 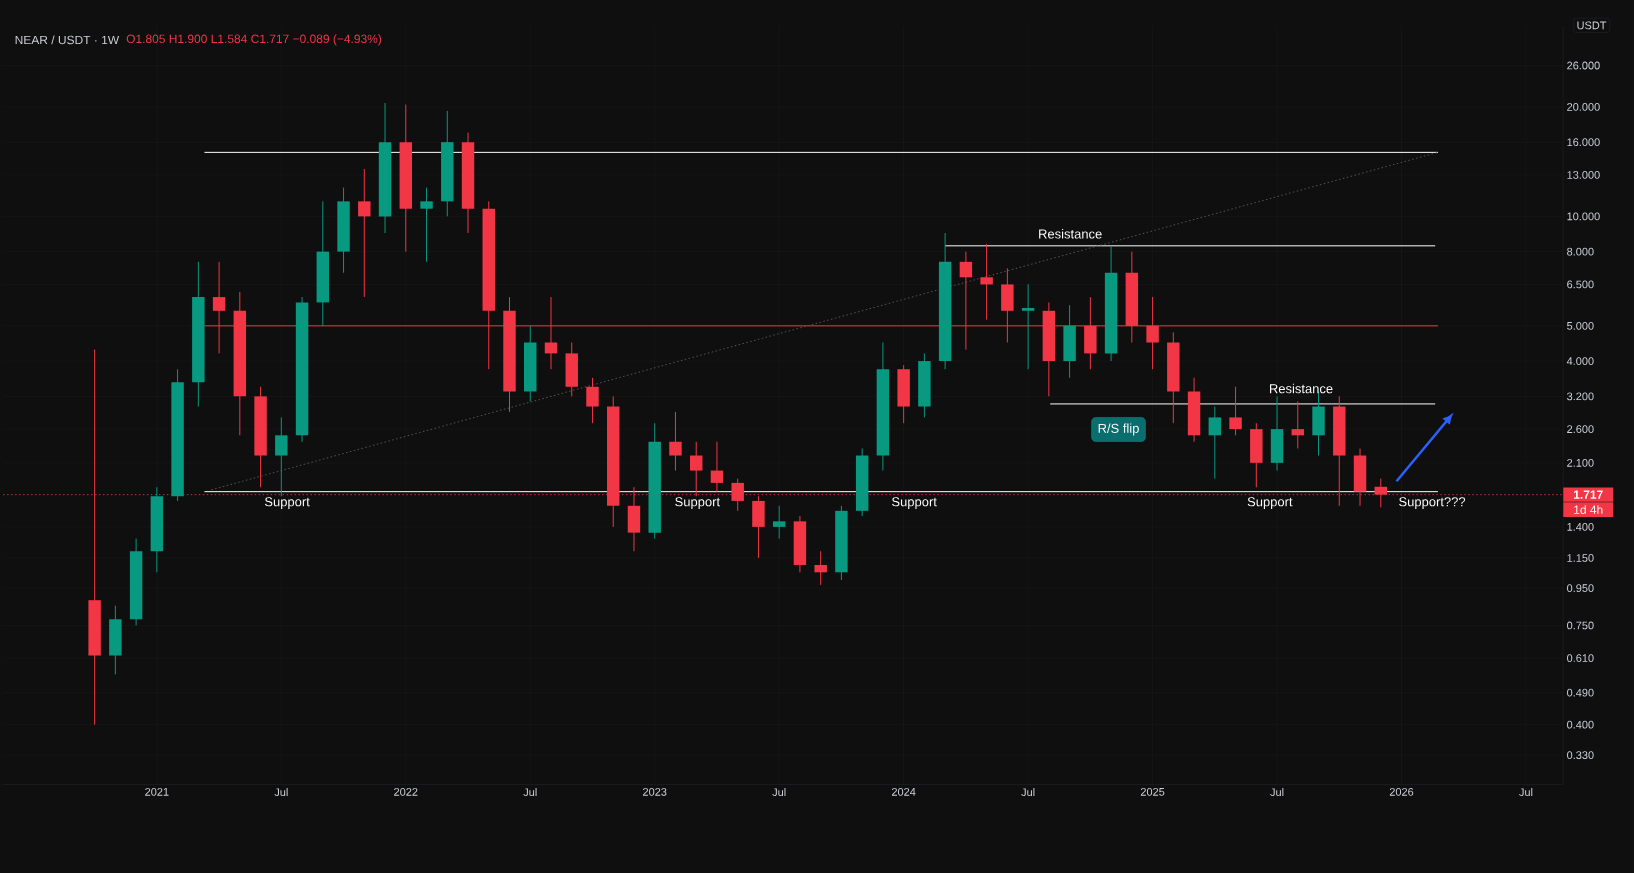 I want to click on y-tick-label: 1.400, so click(x=1580, y=526).